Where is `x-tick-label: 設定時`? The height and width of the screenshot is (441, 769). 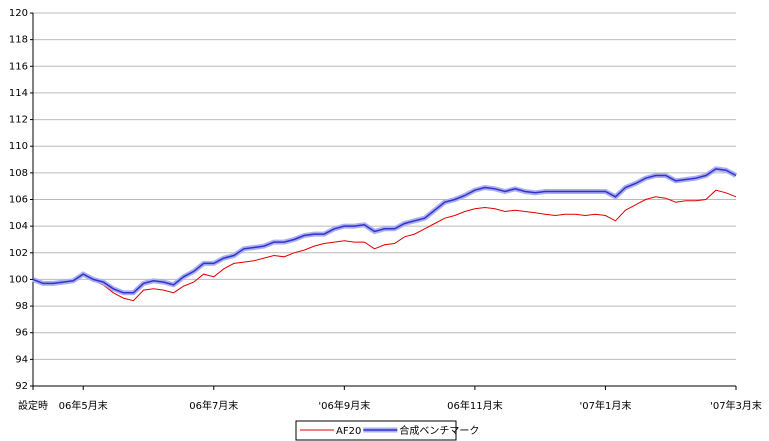 x-tick-label: 設定時 is located at coordinates (33, 405).